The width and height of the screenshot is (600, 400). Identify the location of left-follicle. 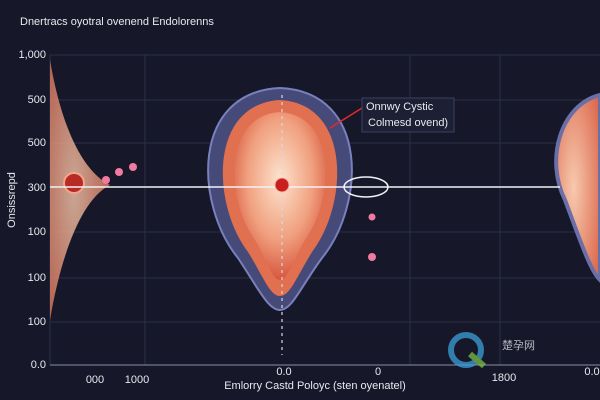
(74, 183).